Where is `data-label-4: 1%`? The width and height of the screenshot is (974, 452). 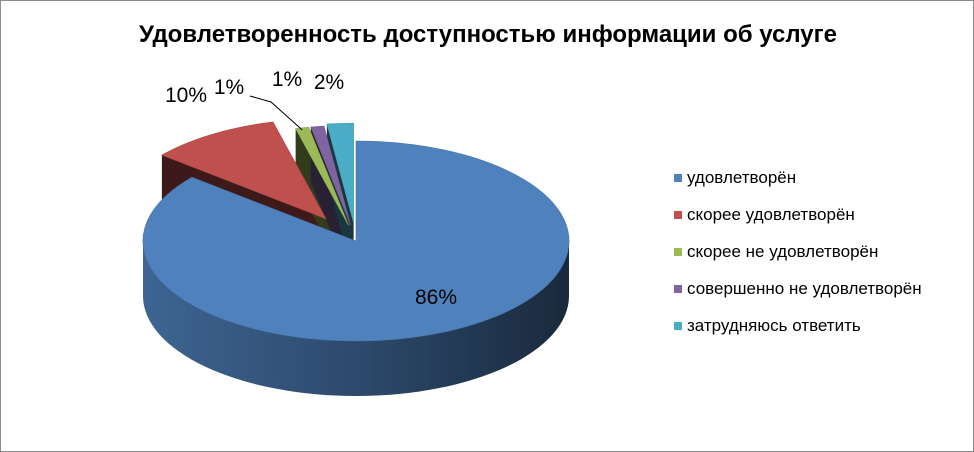 data-label-4: 1% is located at coordinates (287, 79).